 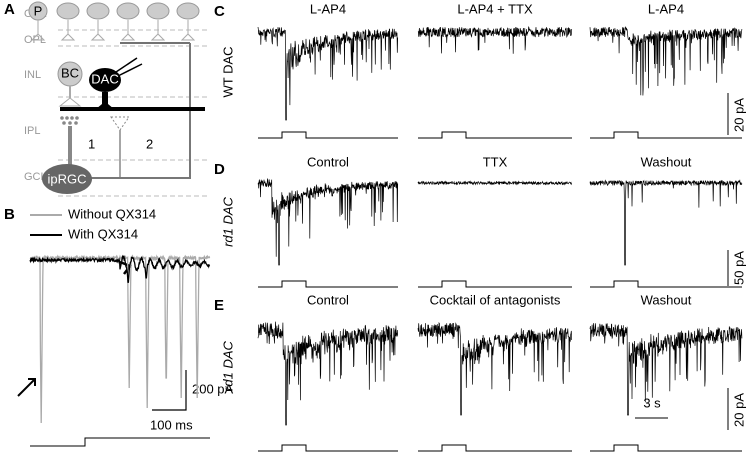 What do you see at coordinates (119, 99) in the screenshot?
I see `retina-diagram` at bounding box center [119, 99].